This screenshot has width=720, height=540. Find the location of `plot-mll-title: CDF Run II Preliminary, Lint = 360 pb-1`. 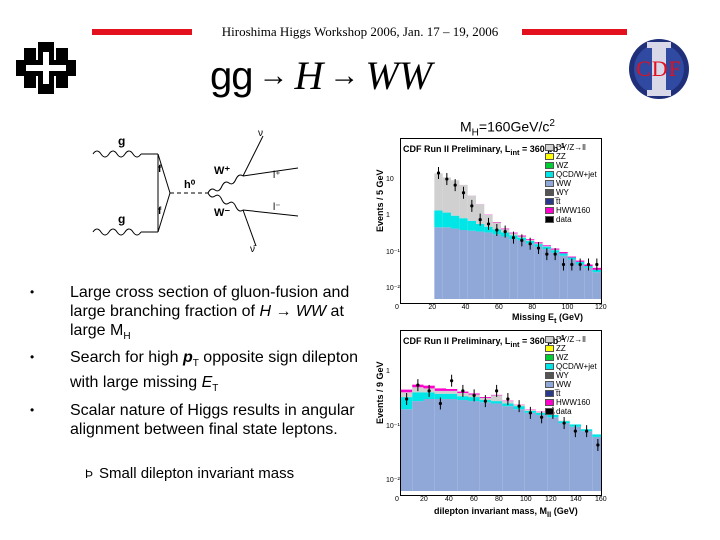

plot-mll-title: CDF Run II Preliminary, Lint = 360 pb-1 is located at coordinates (484, 341).